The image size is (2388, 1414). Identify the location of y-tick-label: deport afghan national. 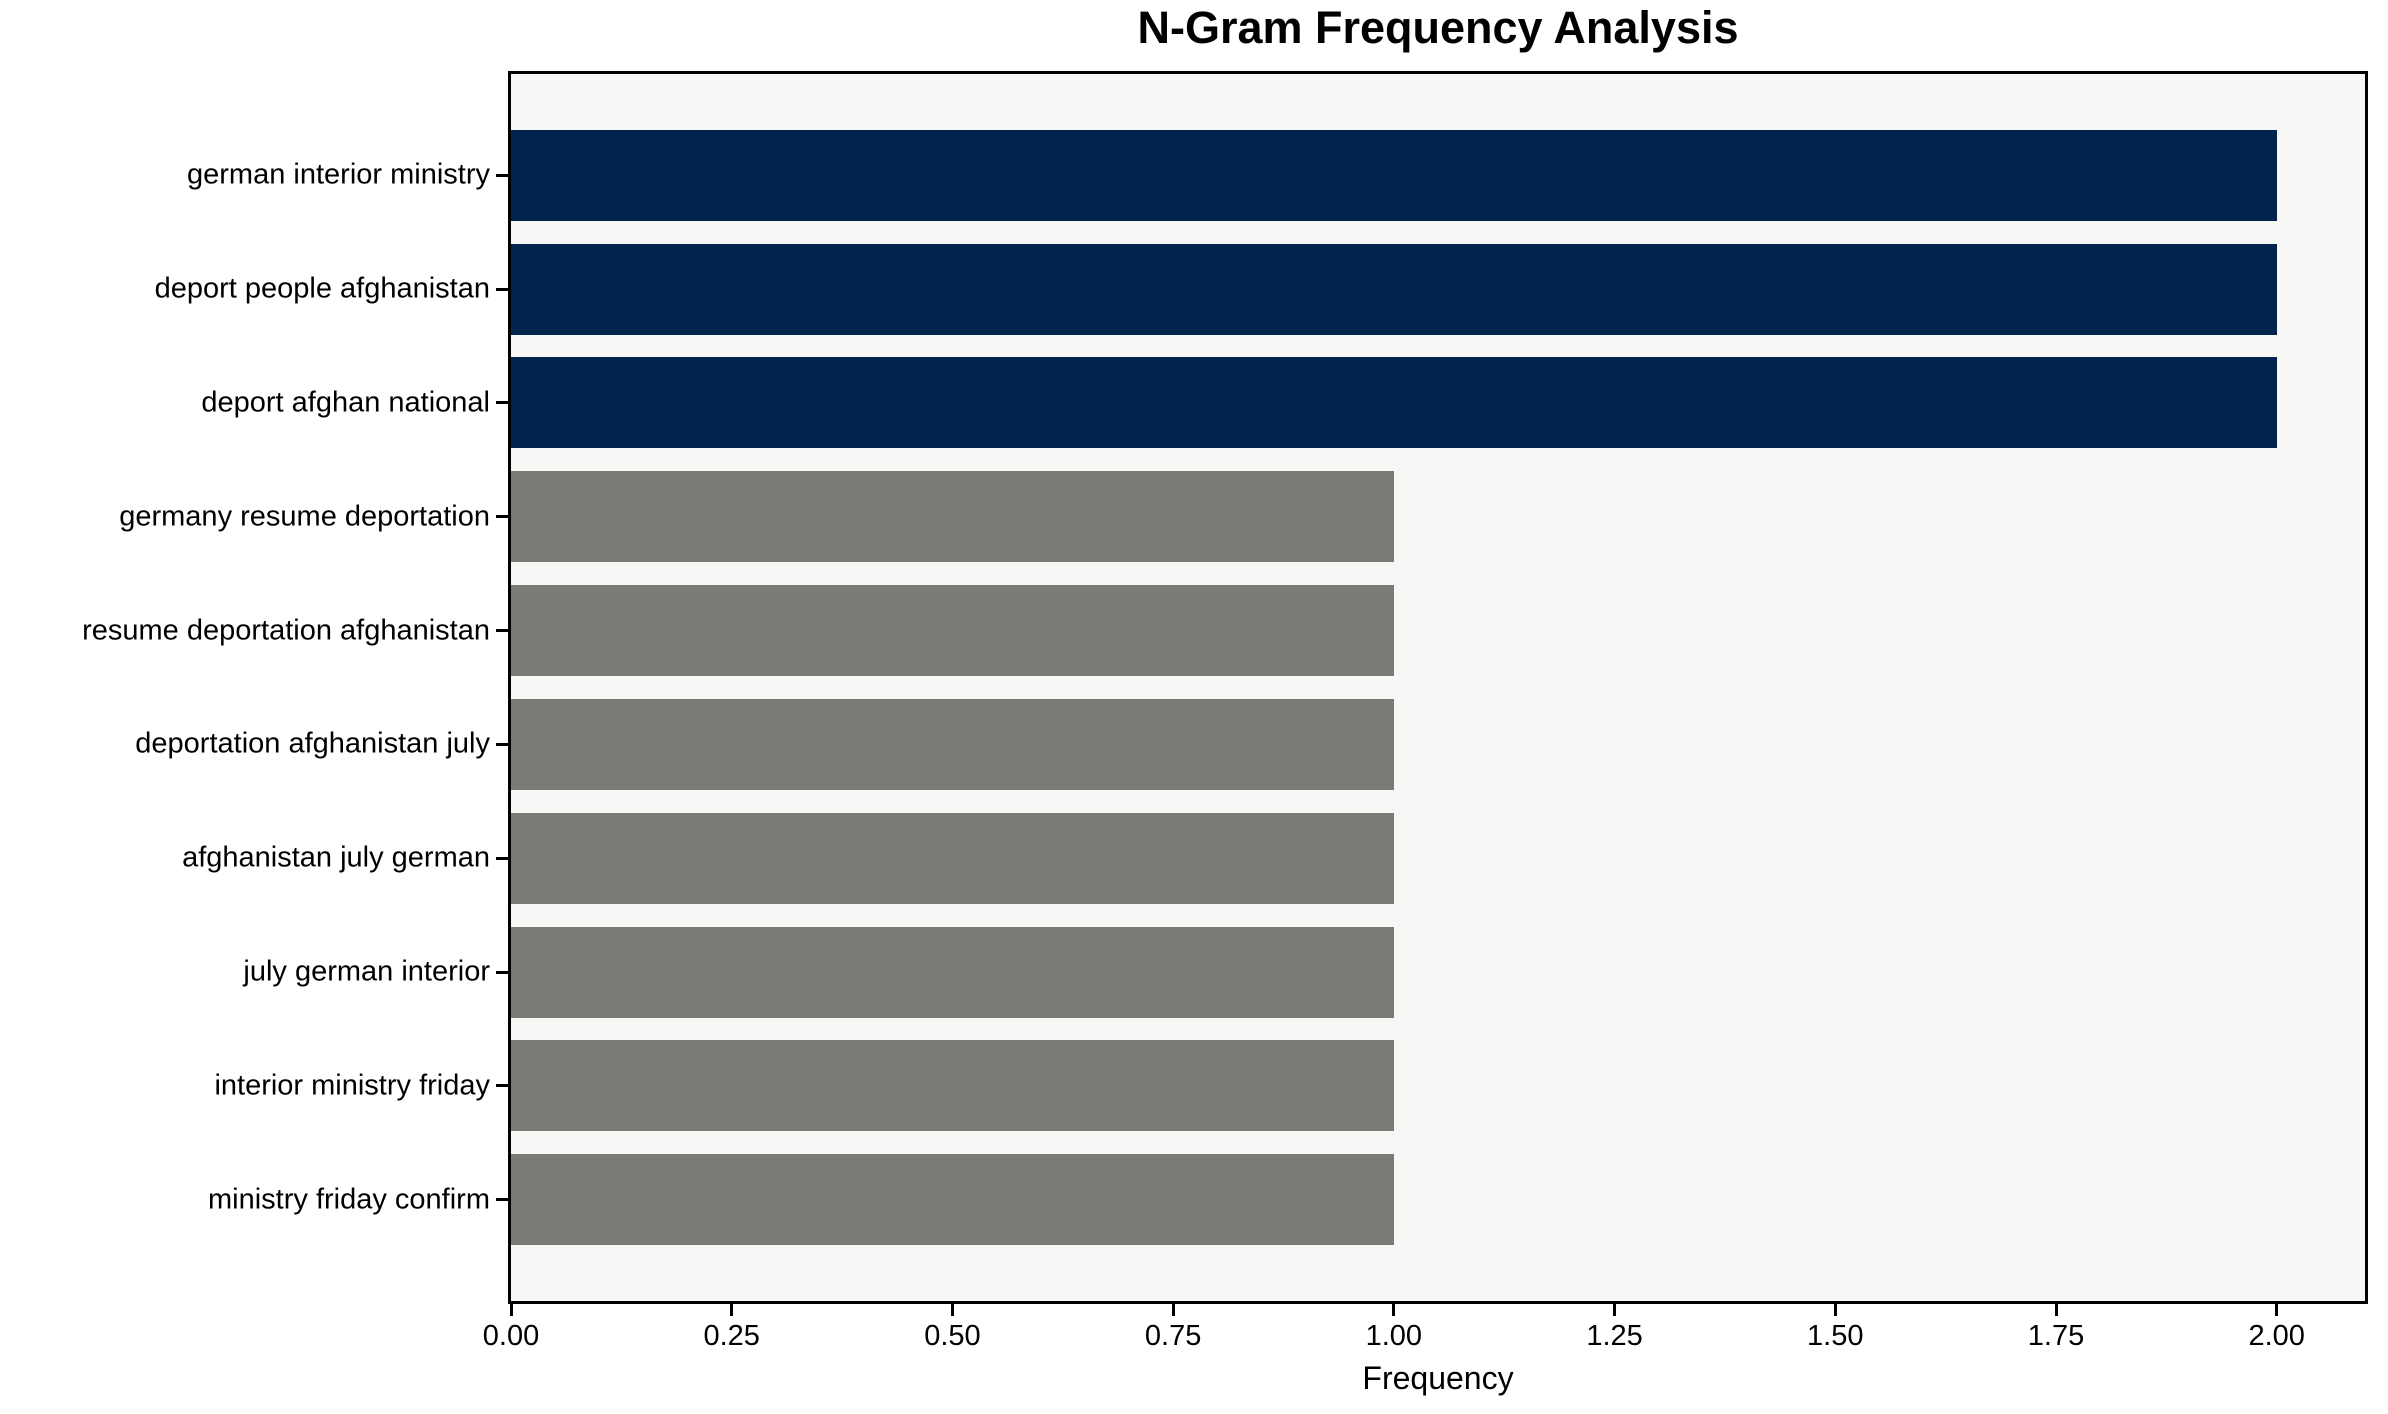
(345, 402).